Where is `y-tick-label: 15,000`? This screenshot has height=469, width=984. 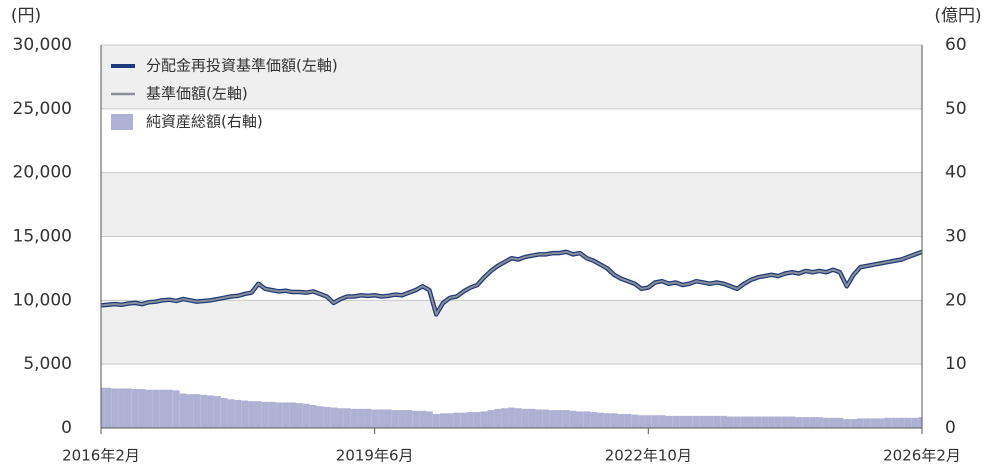
y-tick-label: 15,000 is located at coordinates (42, 237).